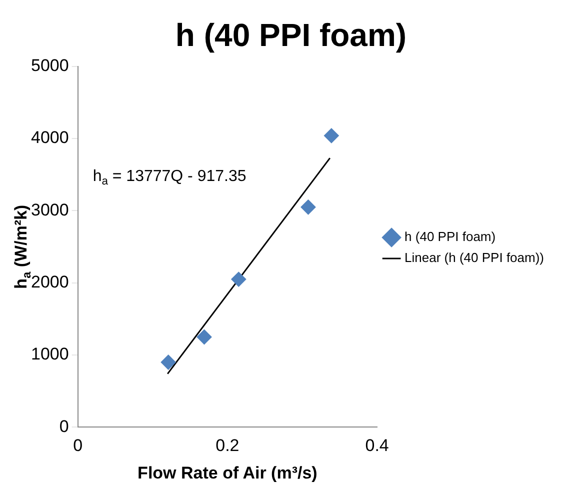 This screenshot has height=498, width=567. Describe the element at coordinates (291, 35) in the screenshot. I see `chart-title: h (40 PPI foam)` at that location.